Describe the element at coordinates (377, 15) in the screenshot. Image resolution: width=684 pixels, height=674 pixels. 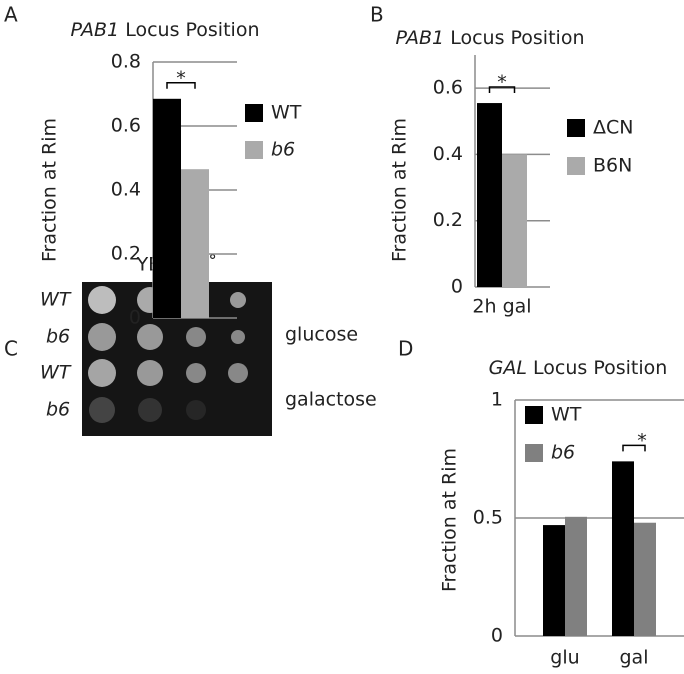
I see `panel-label: B` at that location.